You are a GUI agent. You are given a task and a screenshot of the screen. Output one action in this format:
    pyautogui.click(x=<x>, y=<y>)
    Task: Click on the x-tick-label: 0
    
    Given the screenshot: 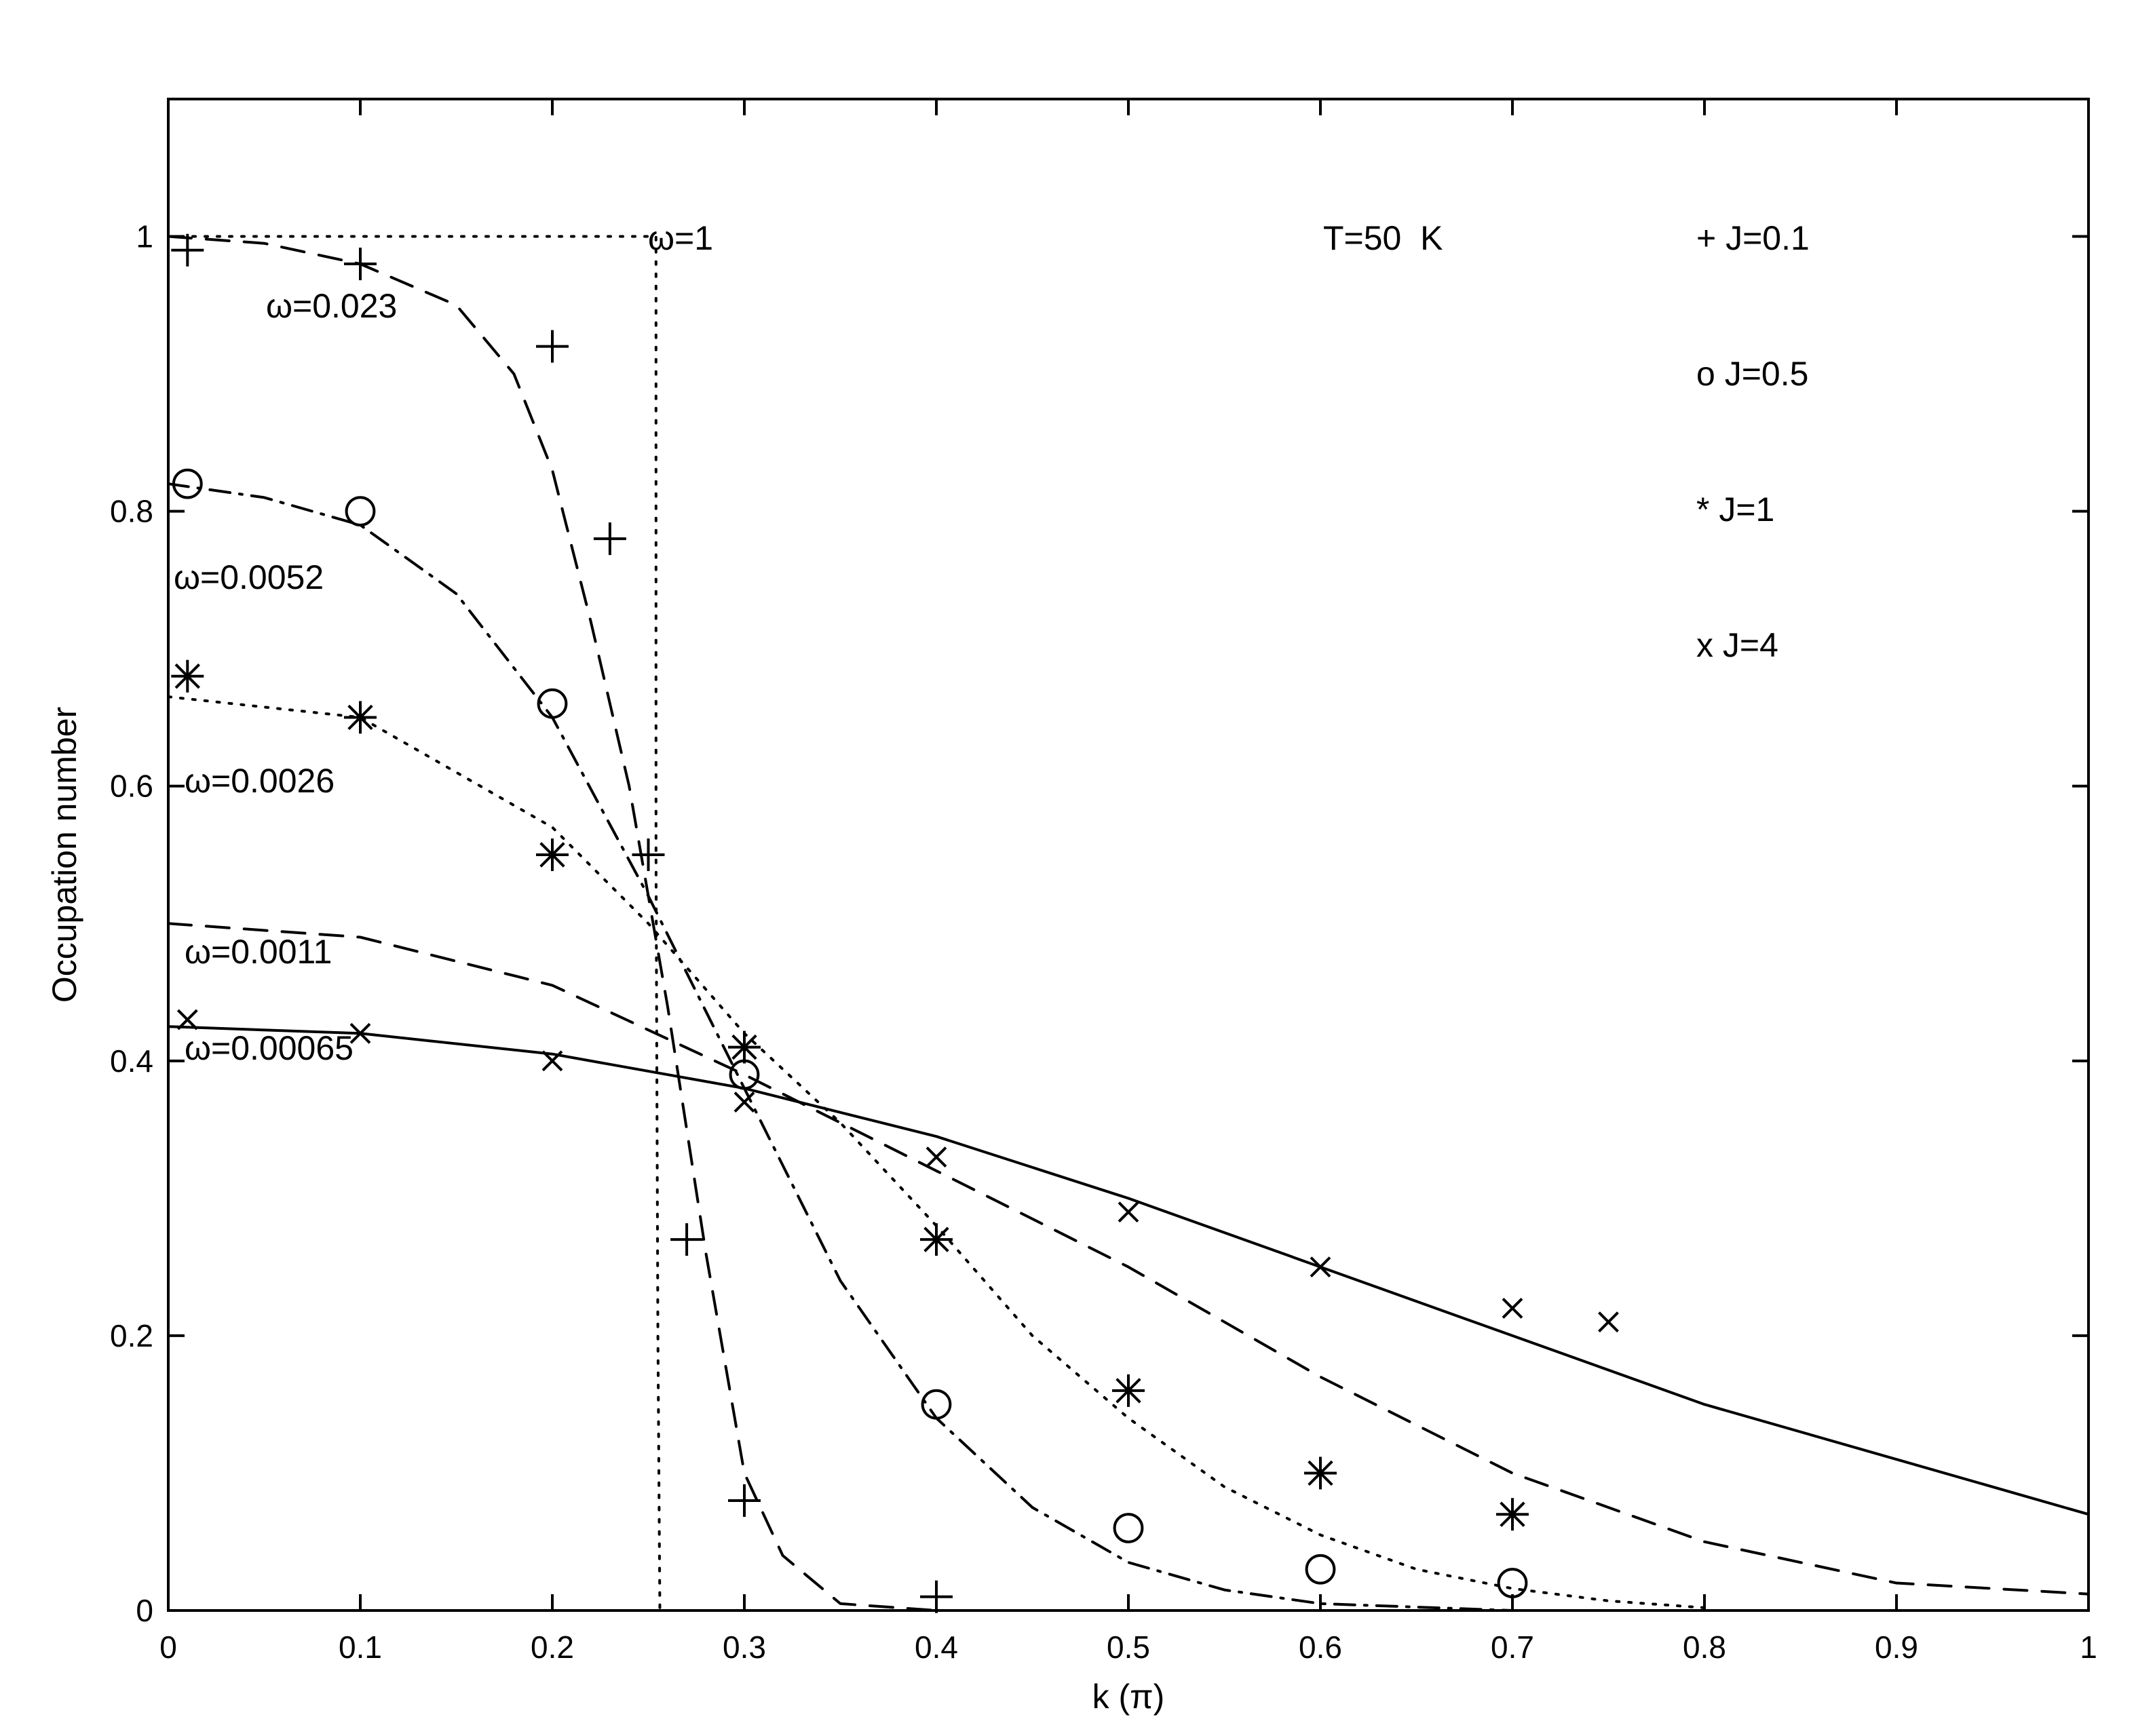 What is the action you would take?
    pyautogui.click(x=168, y=1647)
    